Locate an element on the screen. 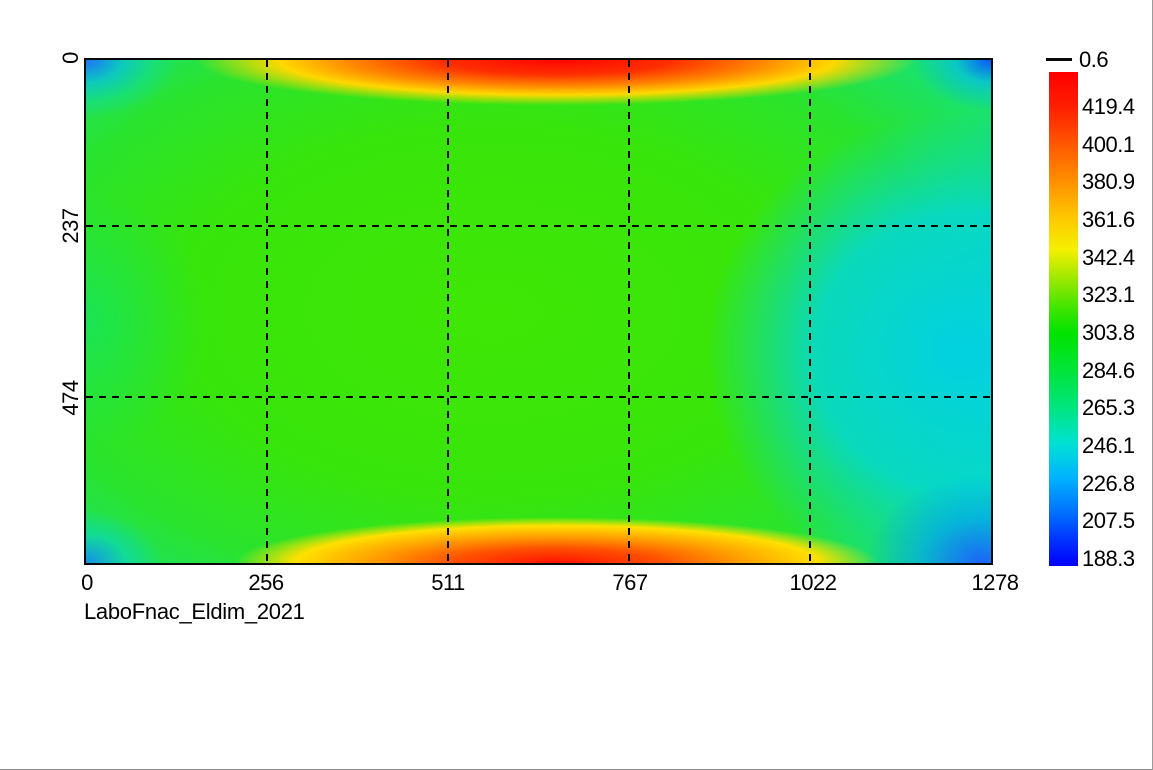 This screenshot has width=1153, height=770. colorbar-tick-188-3: 188.3 is located at coordinates (1108, 558).